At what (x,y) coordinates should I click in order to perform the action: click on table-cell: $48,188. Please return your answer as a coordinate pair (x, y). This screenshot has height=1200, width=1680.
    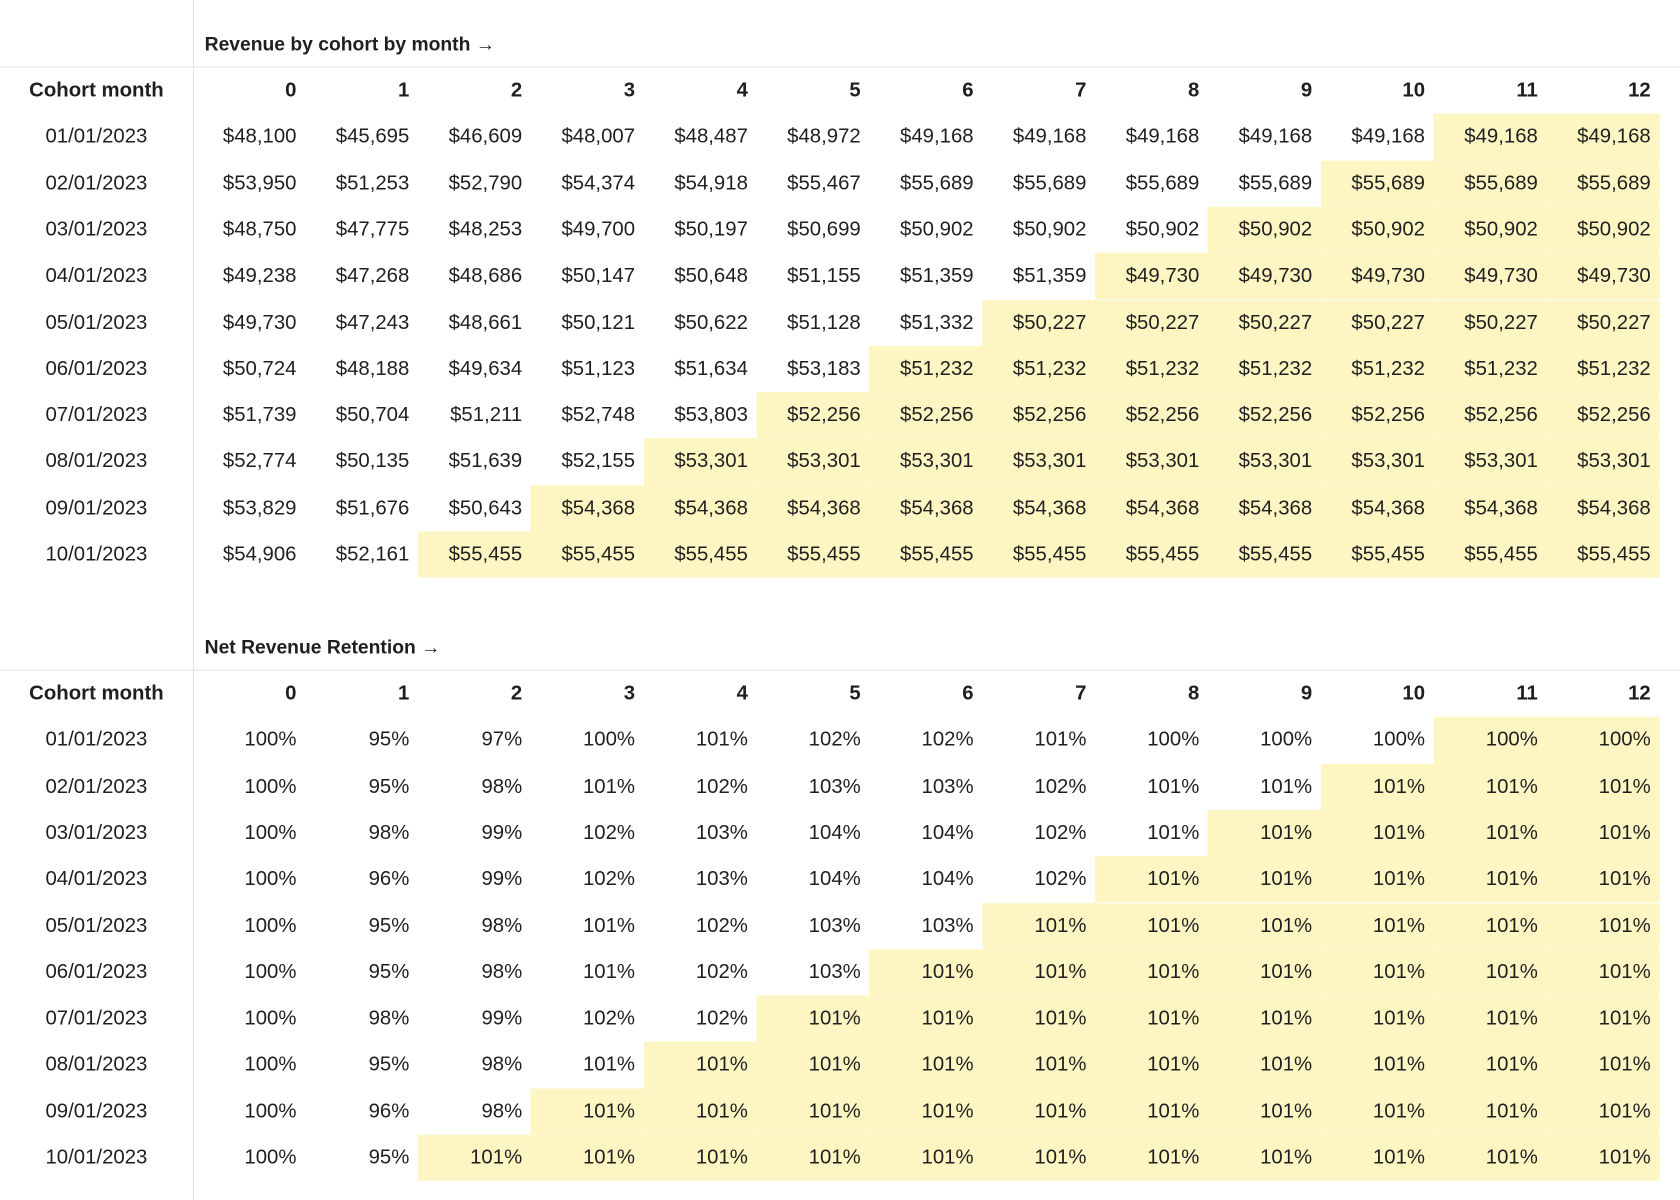
    Looking at the image, I should click on (372, 369).